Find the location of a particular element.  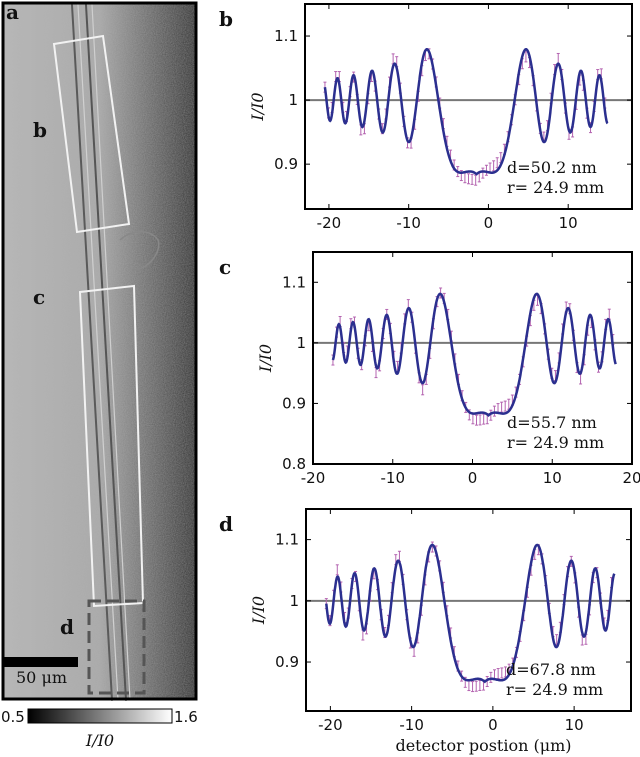

annotation: d=55.7 nm is located at coordinates (552, 422).